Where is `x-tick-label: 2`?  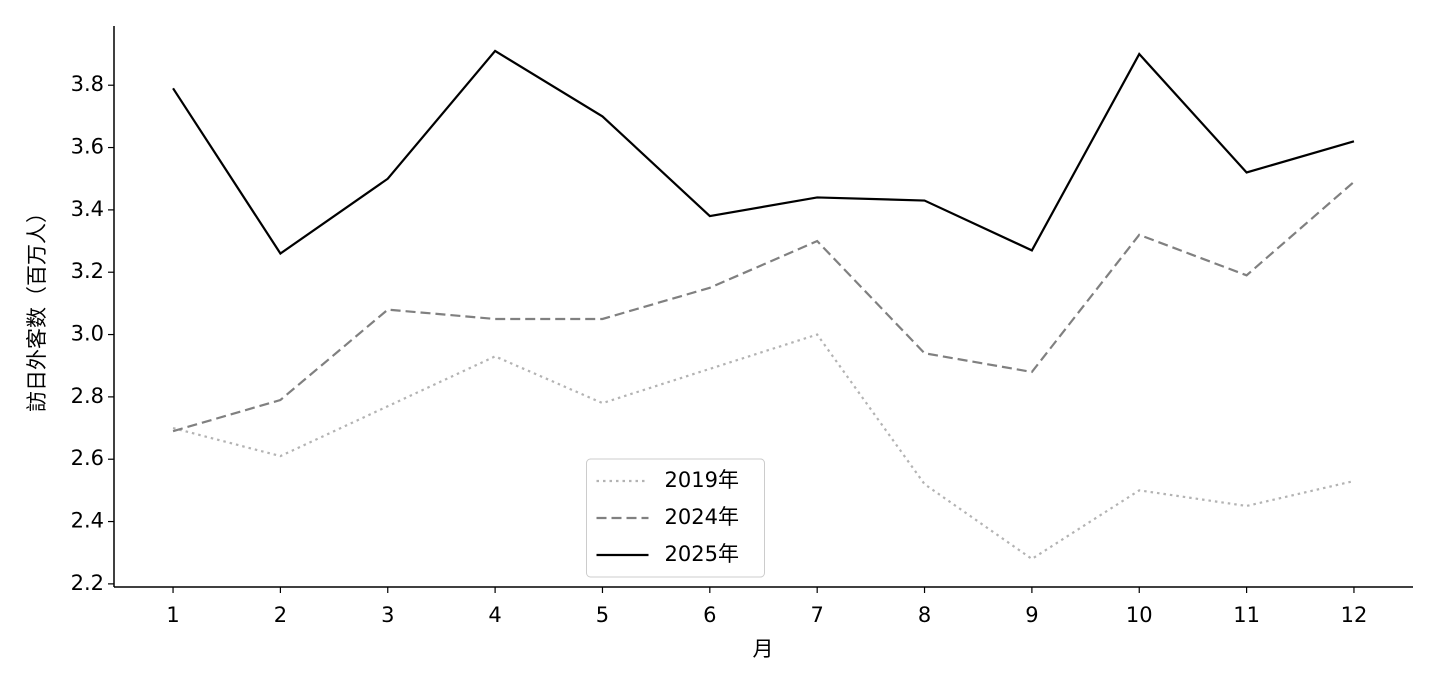
x-tick-label: 2 is located at coordinates (280, 615).